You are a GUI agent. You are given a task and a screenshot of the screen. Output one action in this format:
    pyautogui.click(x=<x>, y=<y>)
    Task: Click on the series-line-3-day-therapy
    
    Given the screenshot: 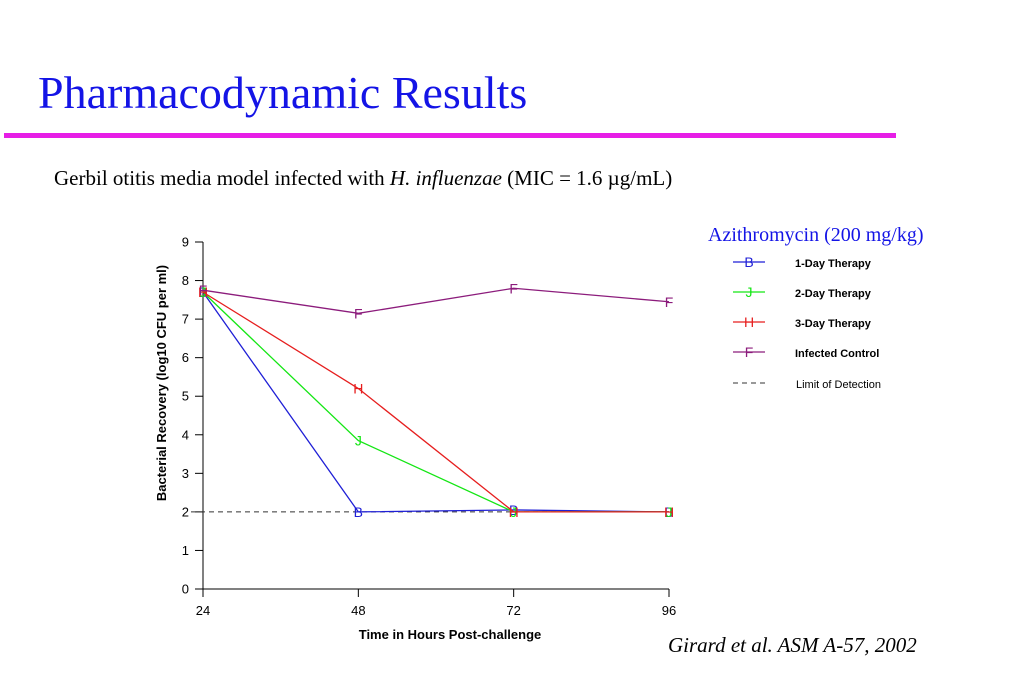 What is the action you would take?
    pyautogui.click(x=435, y=402)
    